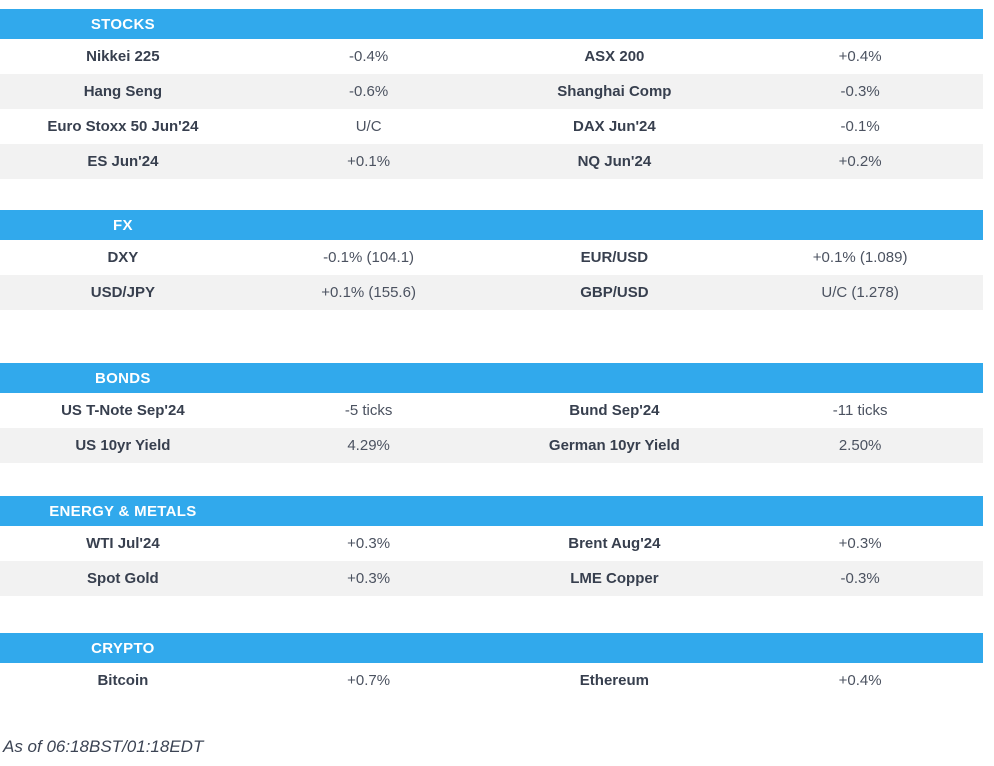  What do you see at coordinates (491, 648) in the screenshot?
I see `section-header: CRYPTO` at bounding box center [491, 648].